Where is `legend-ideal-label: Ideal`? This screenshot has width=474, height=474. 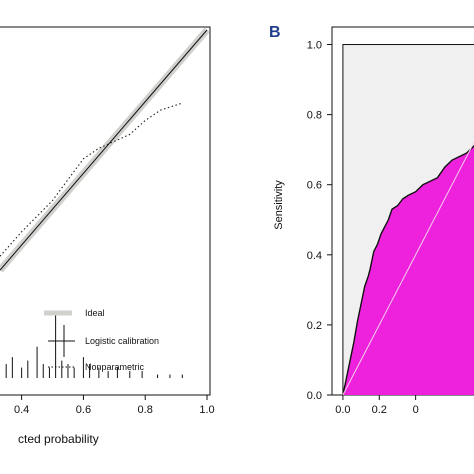 legend-ideal-label: Ideal is located at coordinates (95, 313).